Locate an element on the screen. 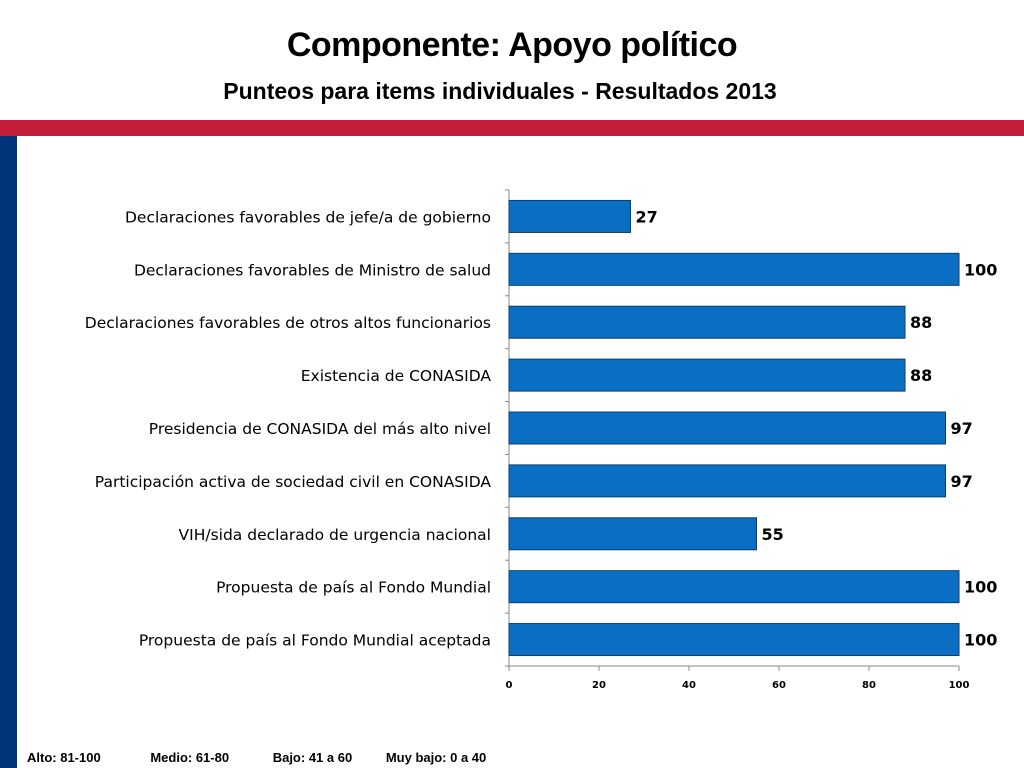  side-accent-bar is located at coordinates (8, 452).